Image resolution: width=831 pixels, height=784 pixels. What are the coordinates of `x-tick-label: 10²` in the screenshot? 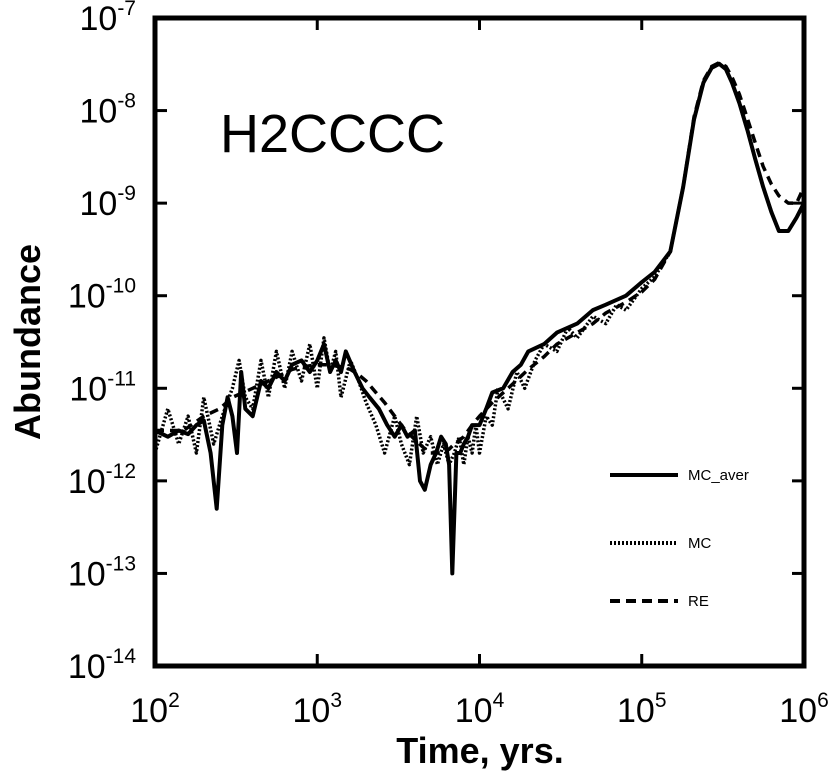 It's located at (155, 709).